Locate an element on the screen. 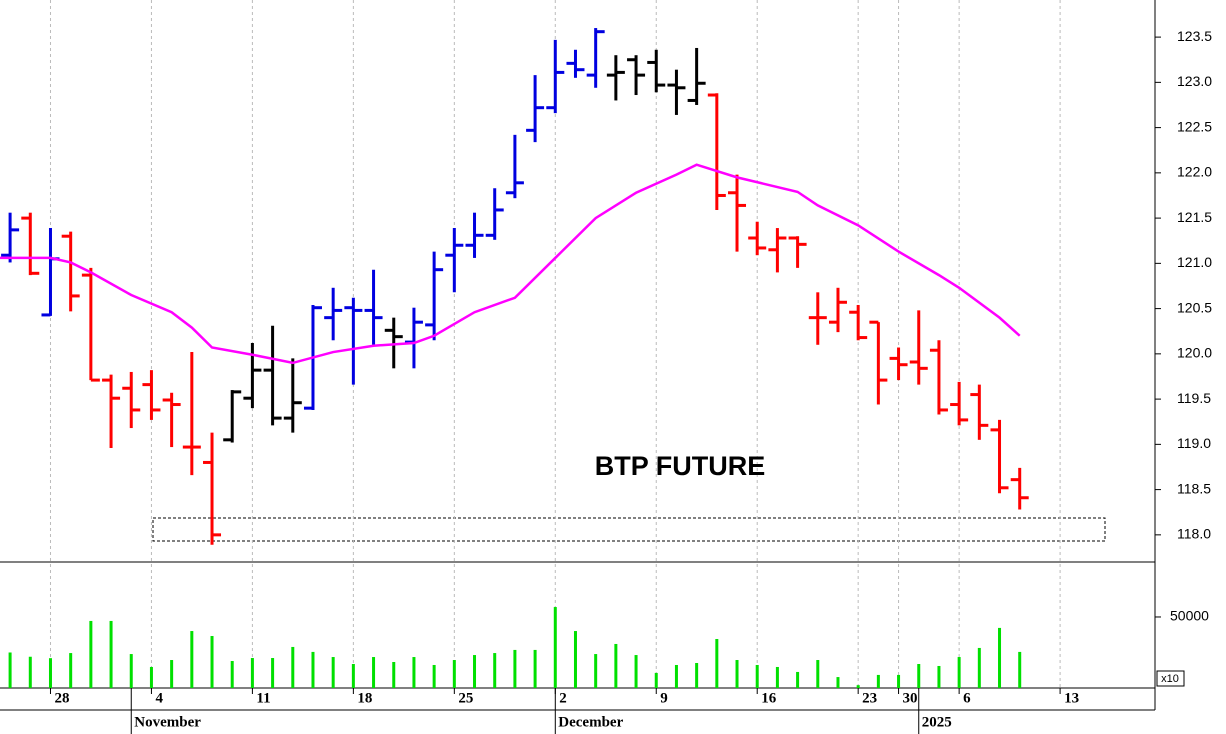  x-tick-label: 2 is located at coordinates (563, 698).